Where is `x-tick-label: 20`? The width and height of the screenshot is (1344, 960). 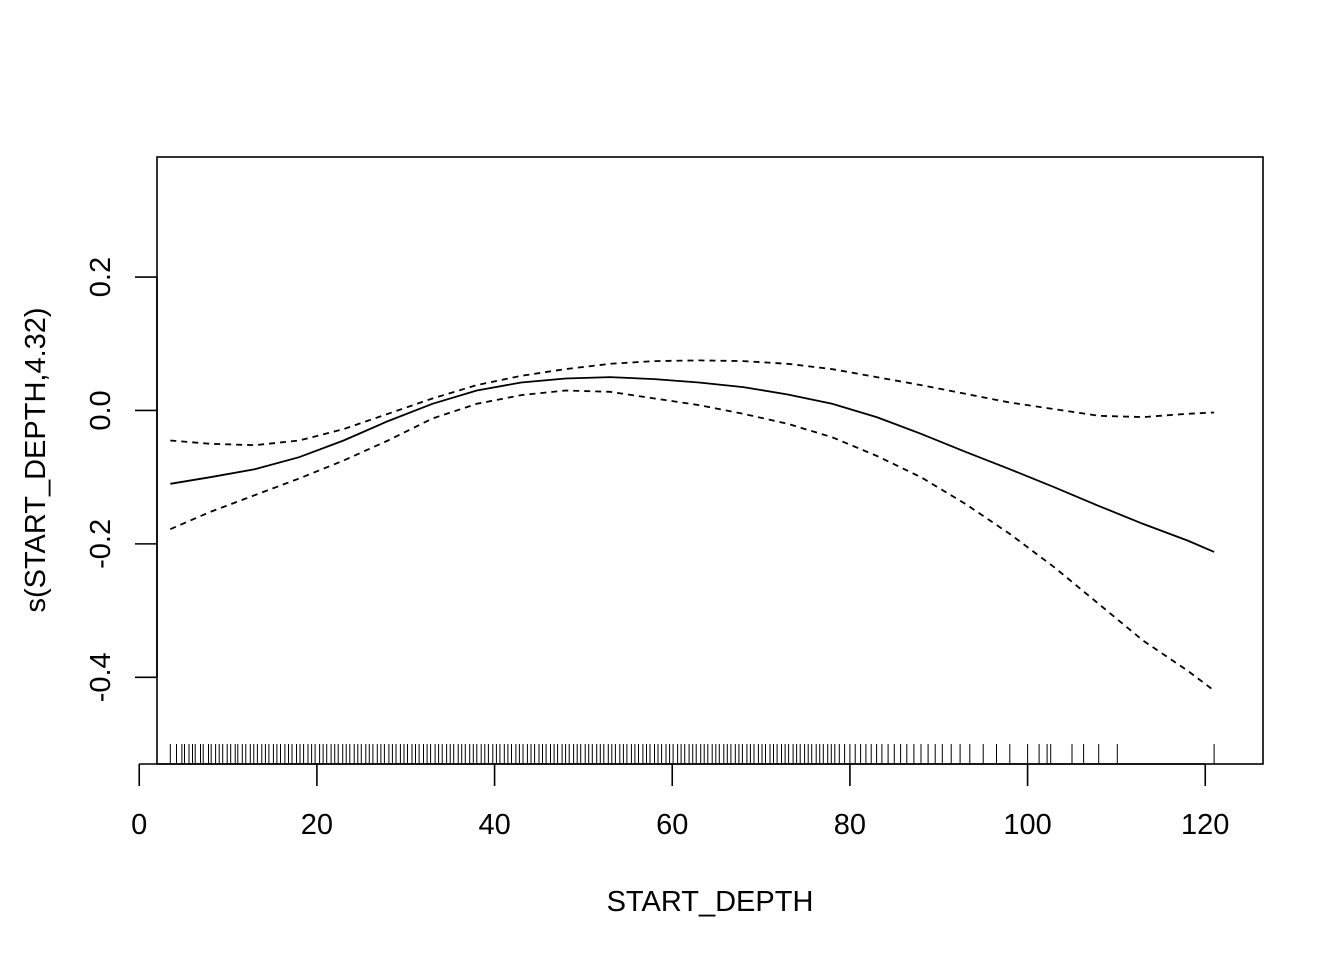 x-tick-label: 20 is located at coordinates (317, 825).